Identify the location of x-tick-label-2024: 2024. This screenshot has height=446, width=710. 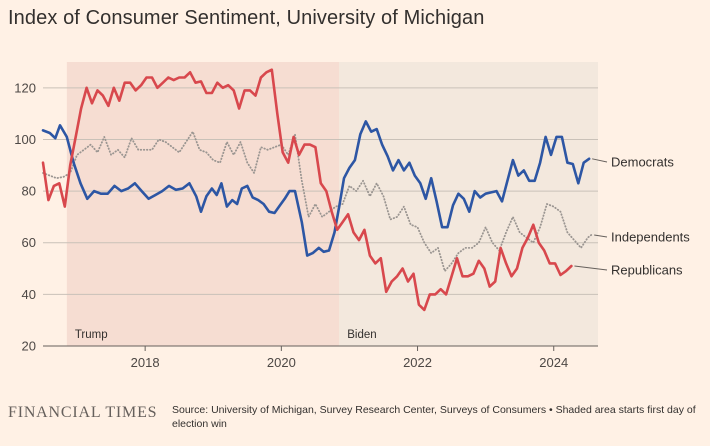
(553, 362).